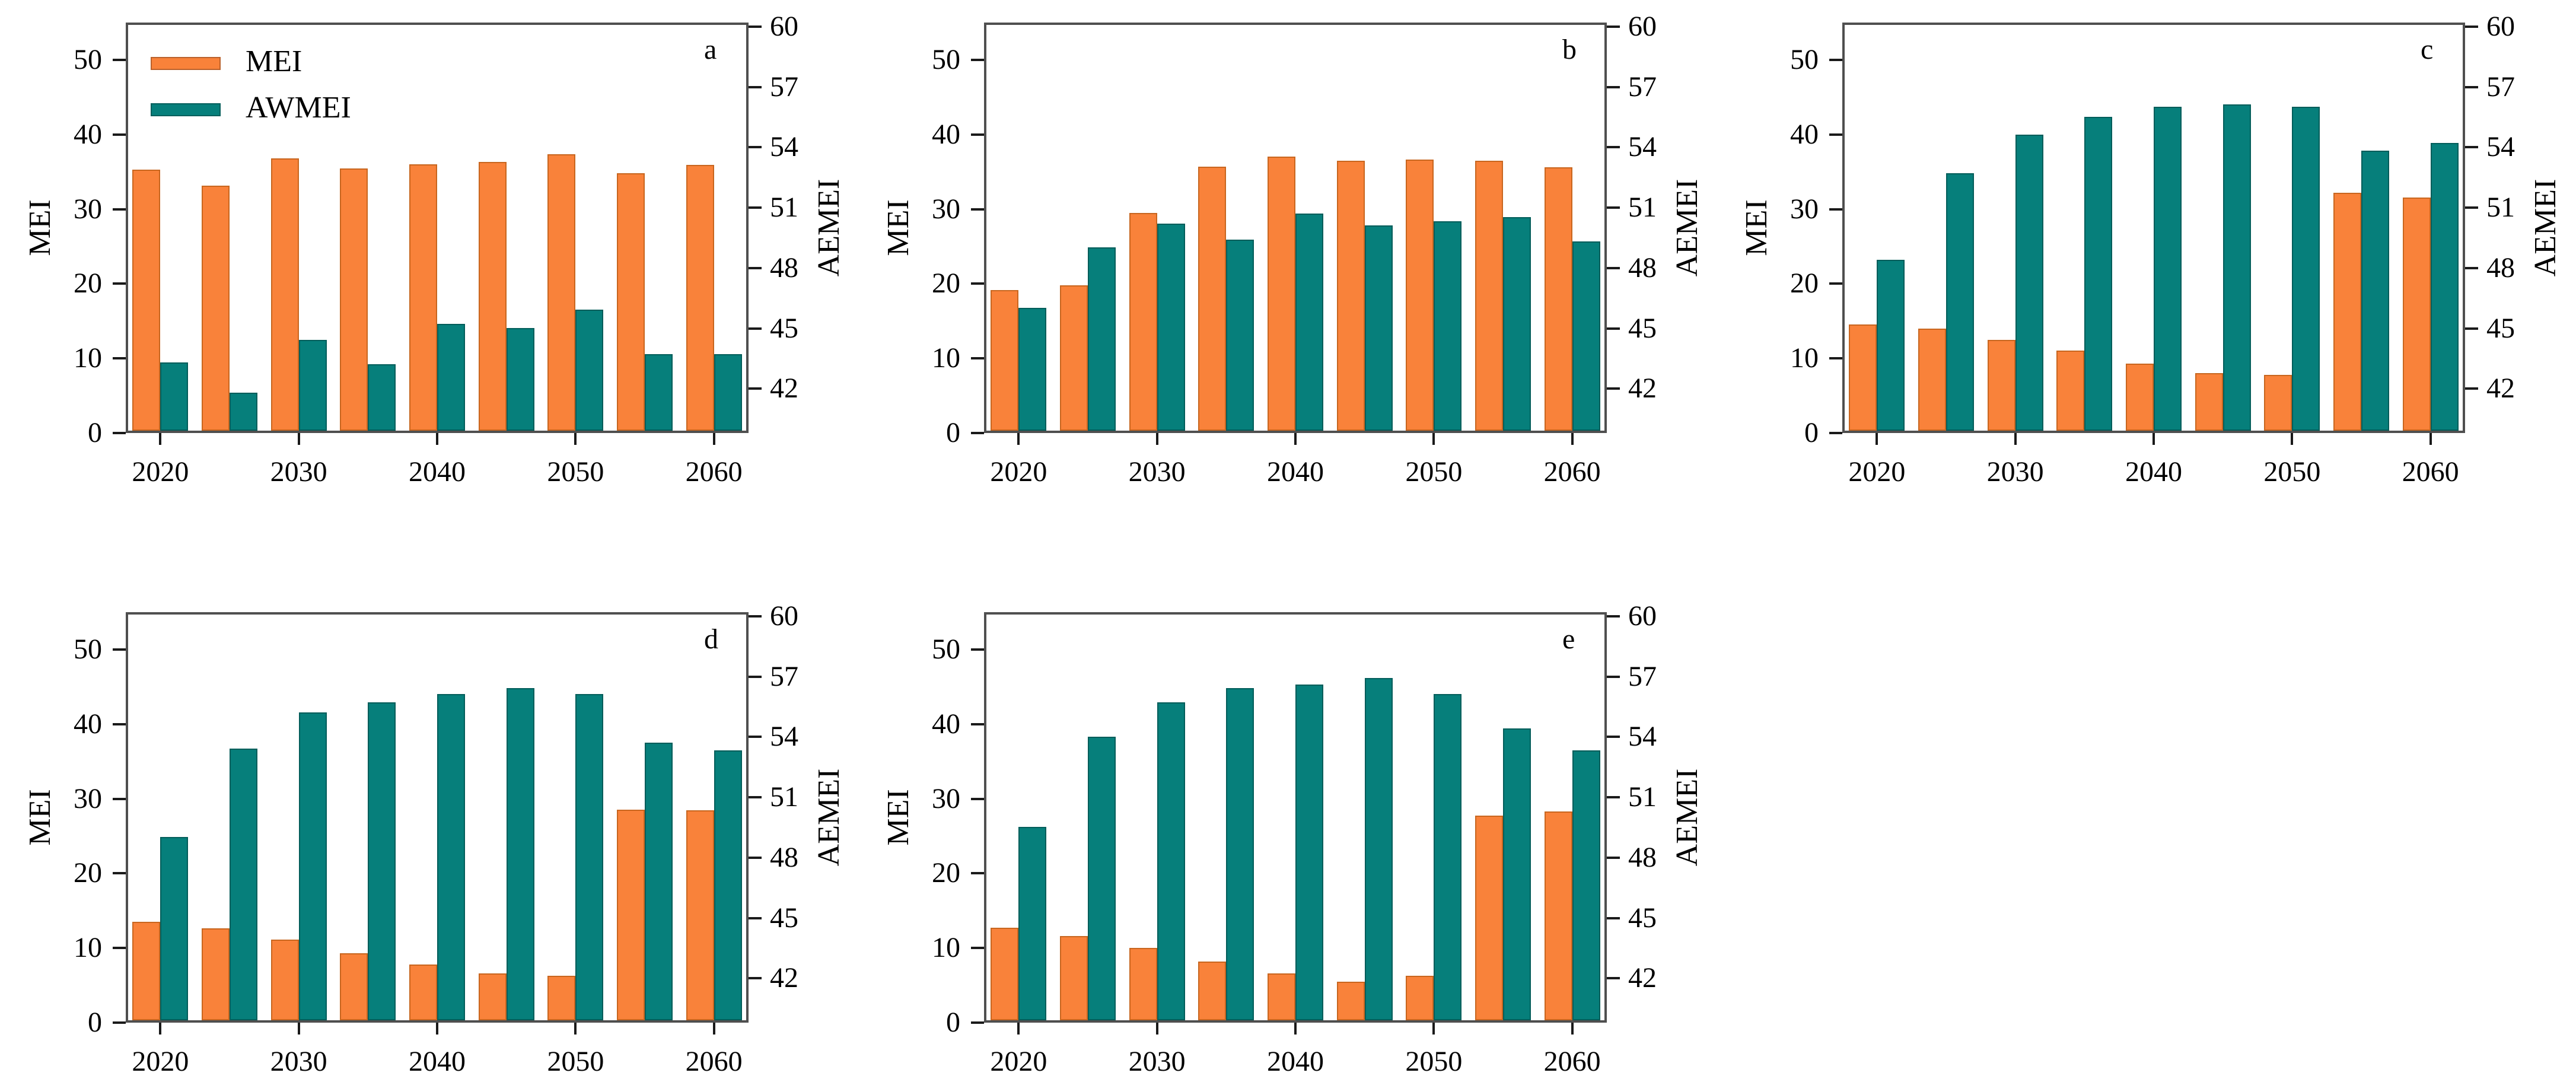  I want to click on legend-swatch-awmei, so click(186, 109).